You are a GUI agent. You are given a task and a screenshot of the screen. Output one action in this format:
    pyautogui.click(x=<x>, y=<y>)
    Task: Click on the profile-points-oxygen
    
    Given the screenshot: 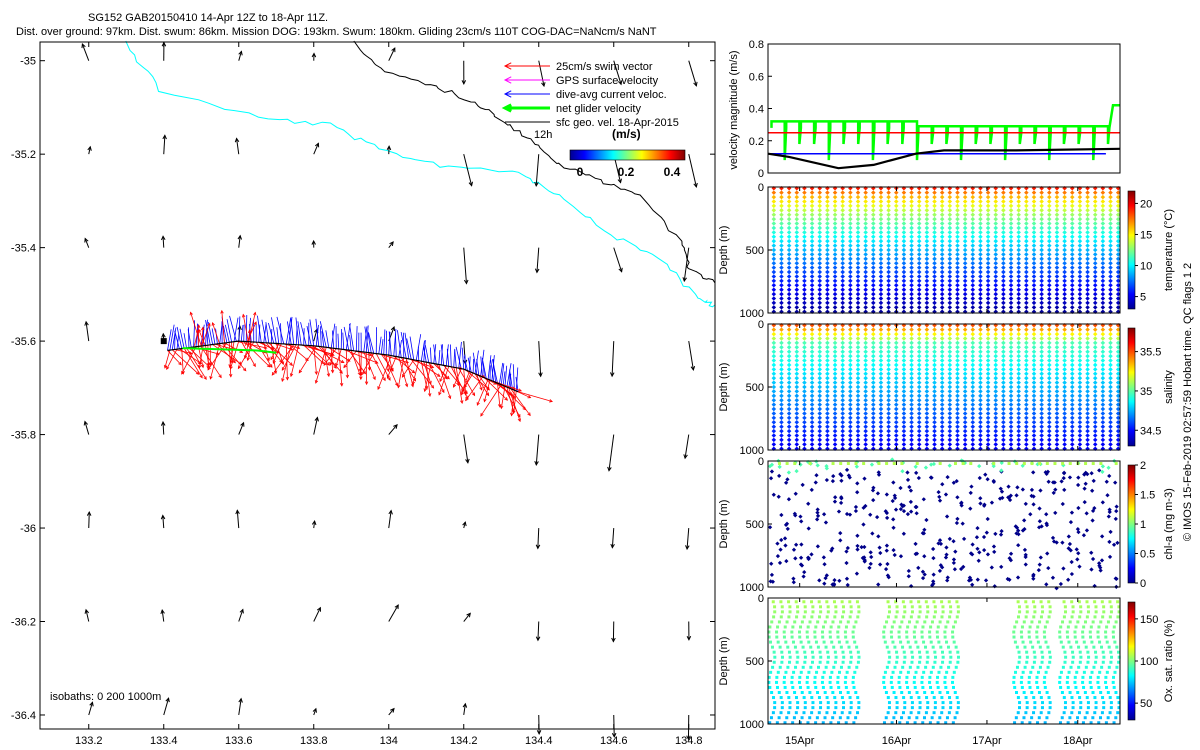 What is the action you would take?
    pyautogui.click(x=944, y=662)
    